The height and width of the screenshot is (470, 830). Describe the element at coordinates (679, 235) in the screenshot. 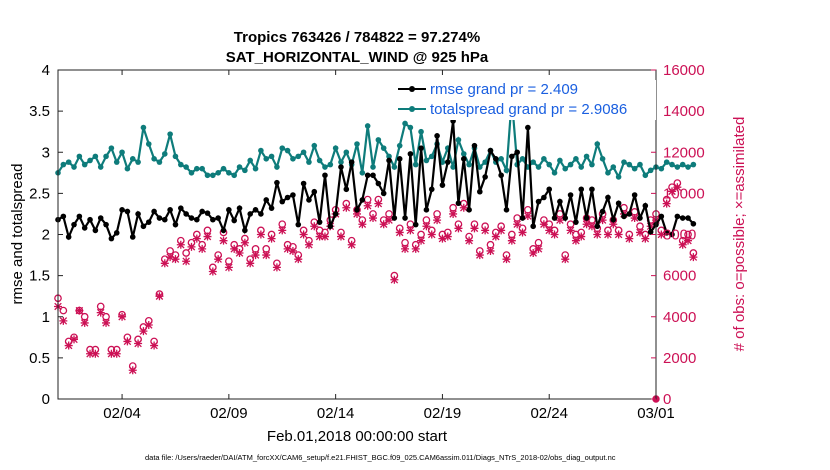

I see `y2-tick-label: 8000` at that location.